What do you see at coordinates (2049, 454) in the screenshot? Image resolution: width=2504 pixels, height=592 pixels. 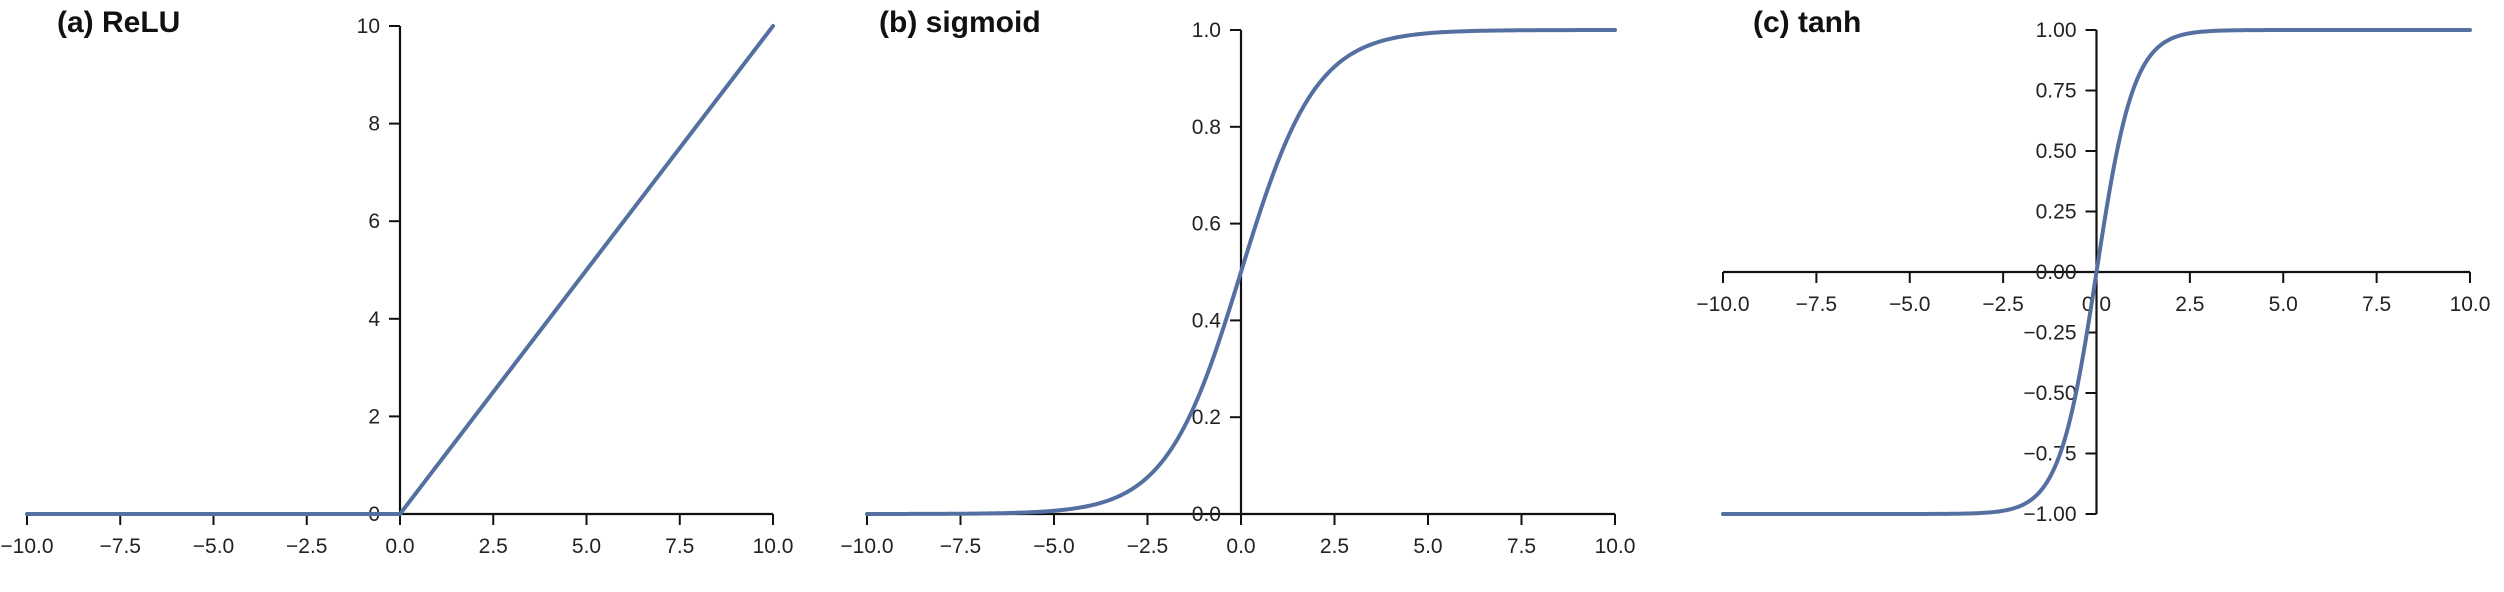 I see `y-tick-label: −0.75` at bounding box center [2049, 454].